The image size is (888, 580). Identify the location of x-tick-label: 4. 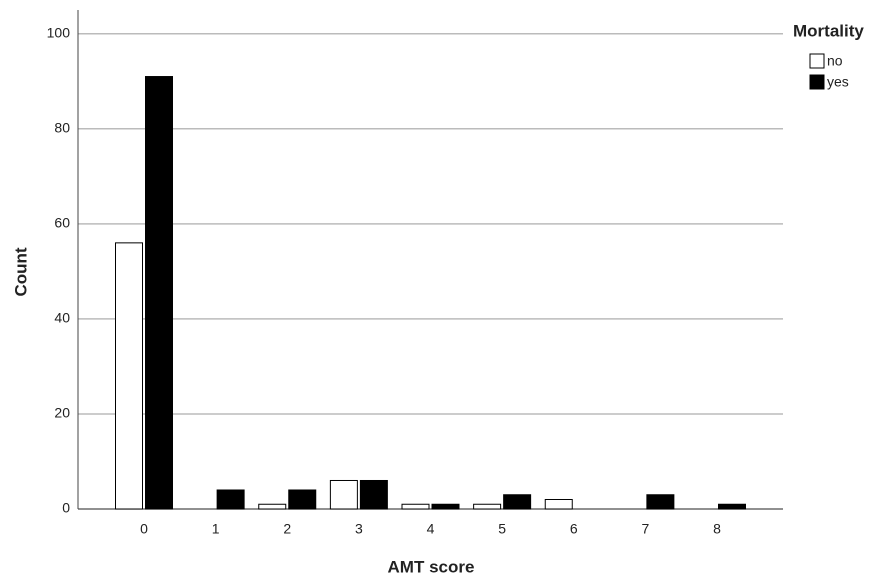
(431, 529).